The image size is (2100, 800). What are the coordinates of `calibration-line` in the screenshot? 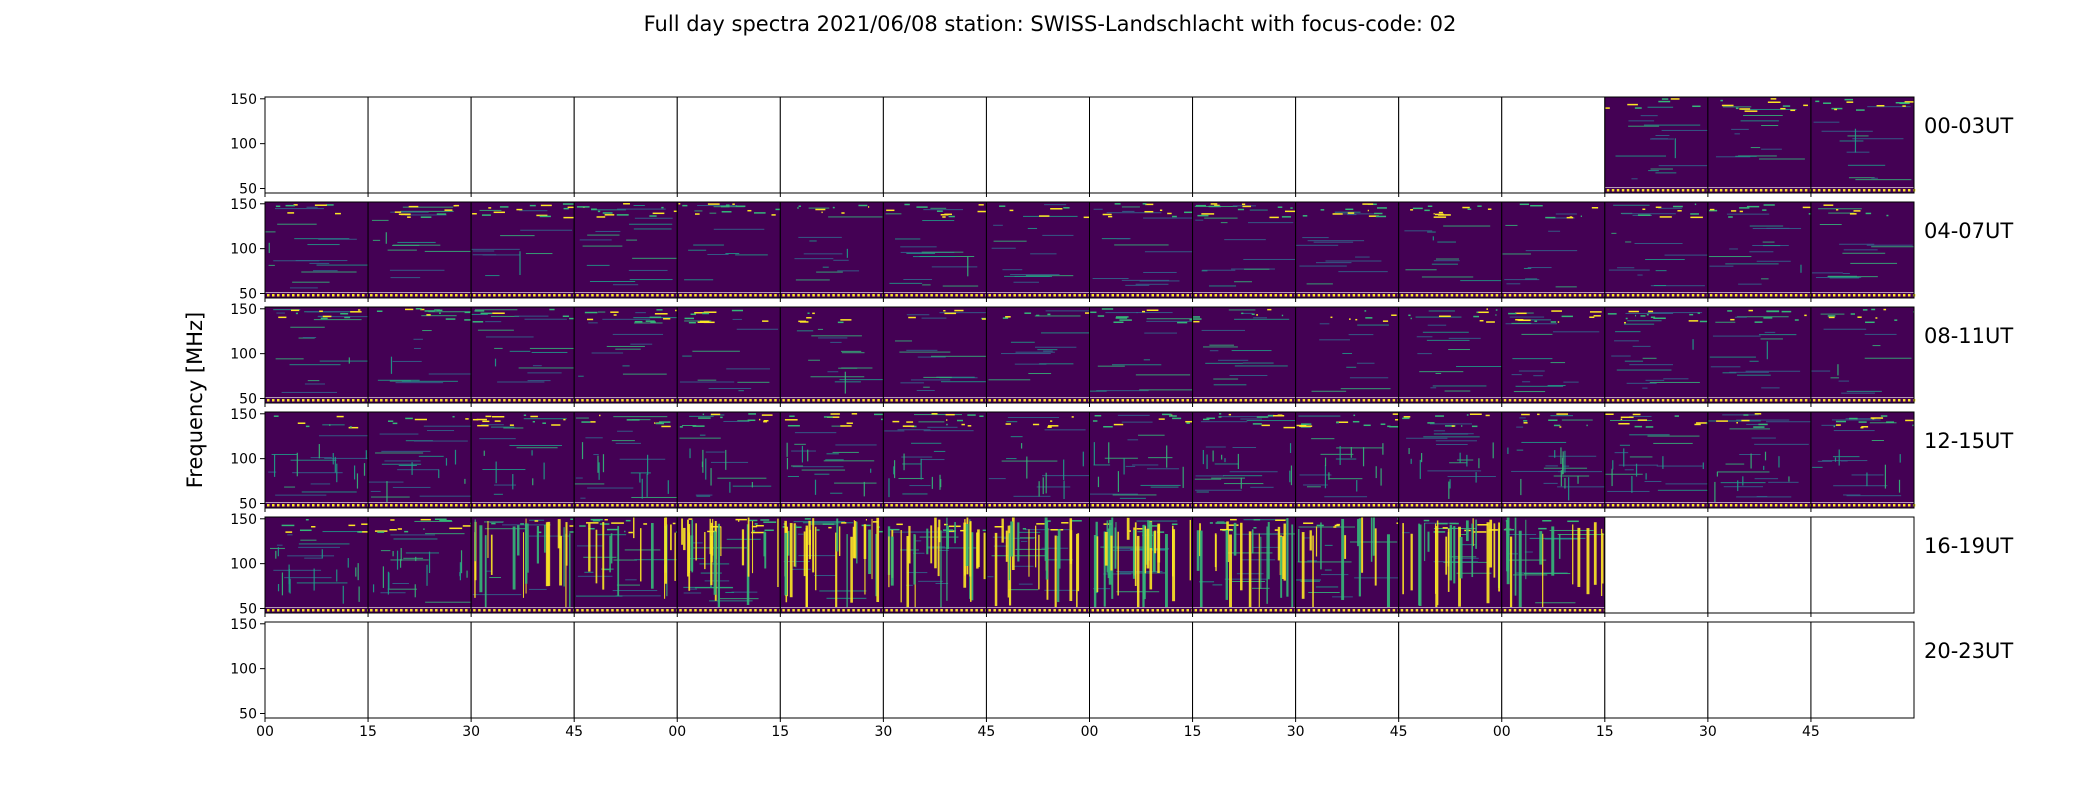 It's located at (1759, 187).